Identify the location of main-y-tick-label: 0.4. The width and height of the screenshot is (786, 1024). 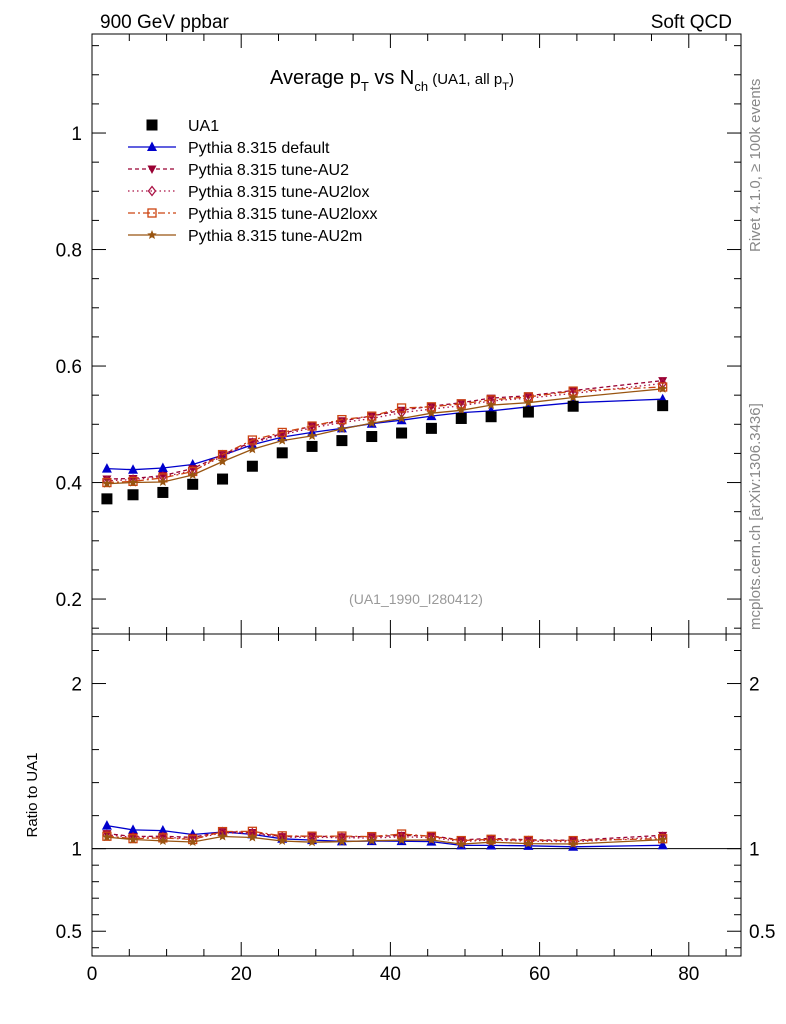
(69, 484).